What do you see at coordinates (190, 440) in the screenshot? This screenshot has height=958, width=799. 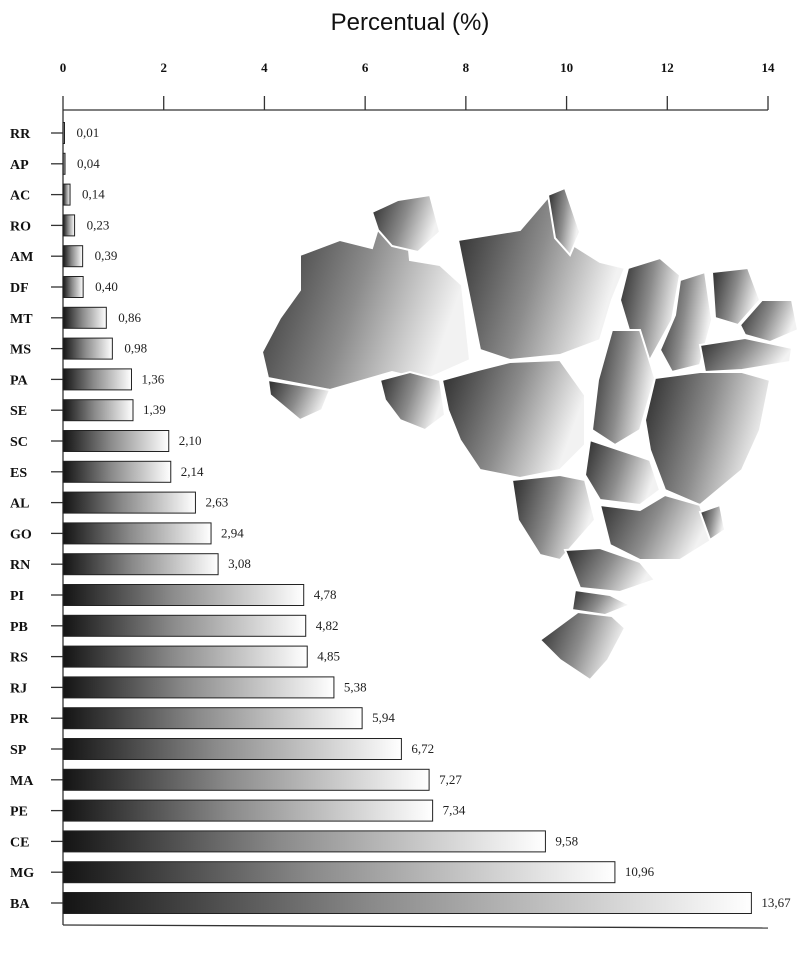 I see `data-label: 2,10` at bounding box center [190, 440].